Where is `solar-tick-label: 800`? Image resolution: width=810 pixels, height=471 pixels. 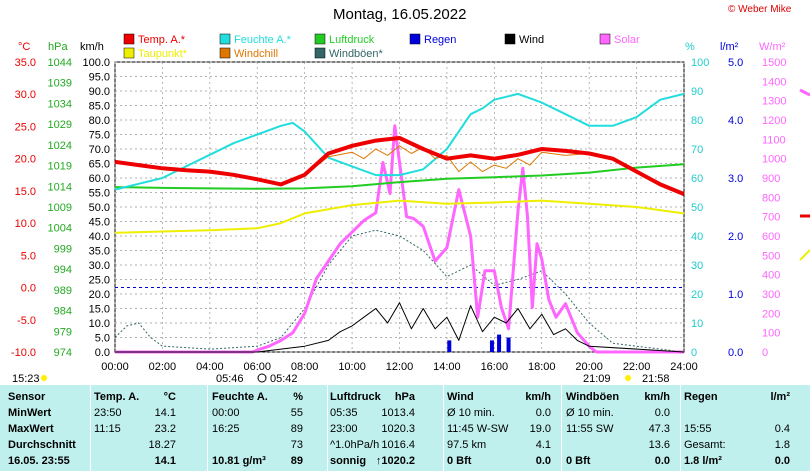
solar-tick-label: 800 is located at coordinates (771, 198).